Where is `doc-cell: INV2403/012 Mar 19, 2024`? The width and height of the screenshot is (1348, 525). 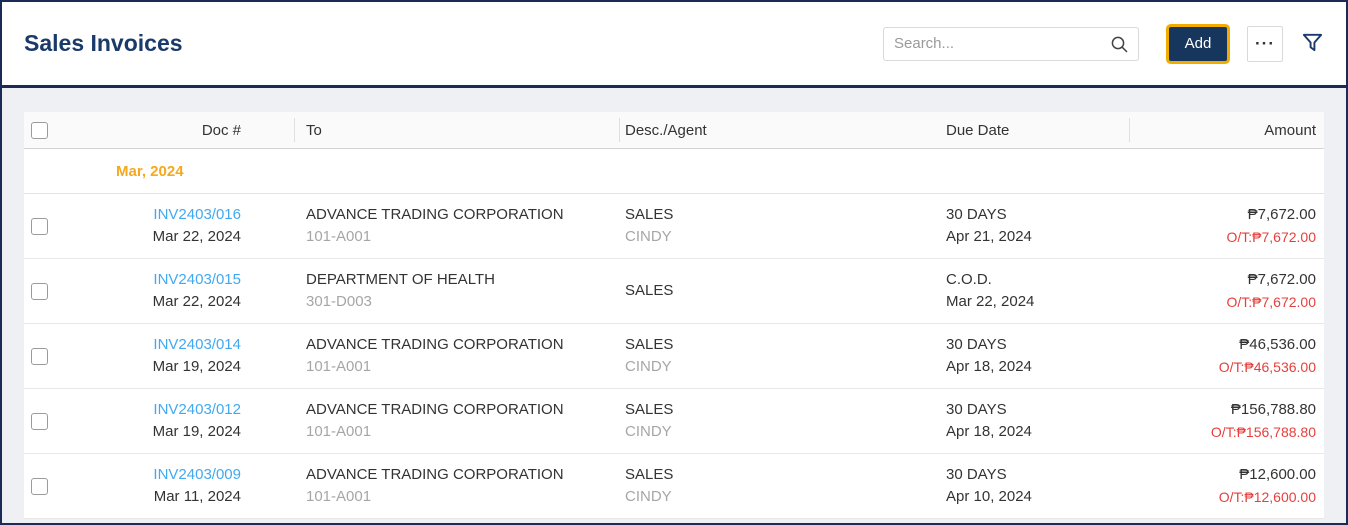 doc-cell: INV2403/012 Mar 19, 2024 is located at coordinates (185, 421).